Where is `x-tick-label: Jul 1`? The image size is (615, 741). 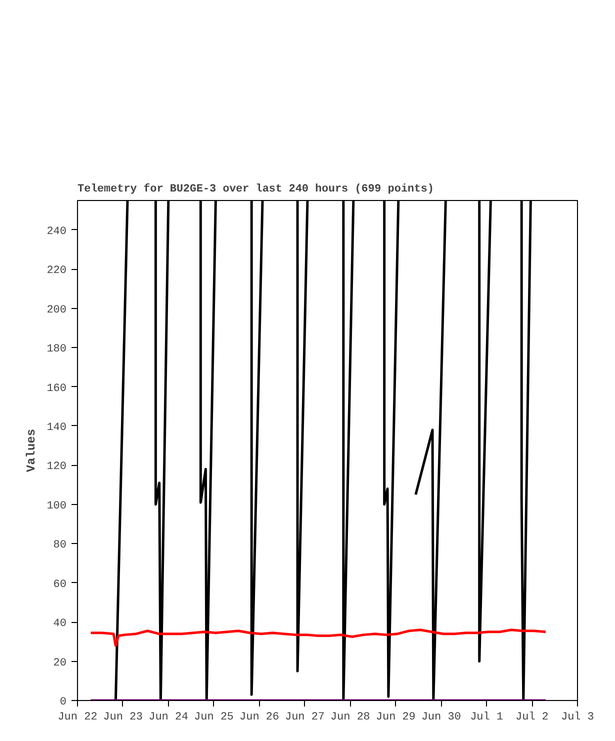 x-tick-label: Jul 1 is located at coordinates (487, 718).